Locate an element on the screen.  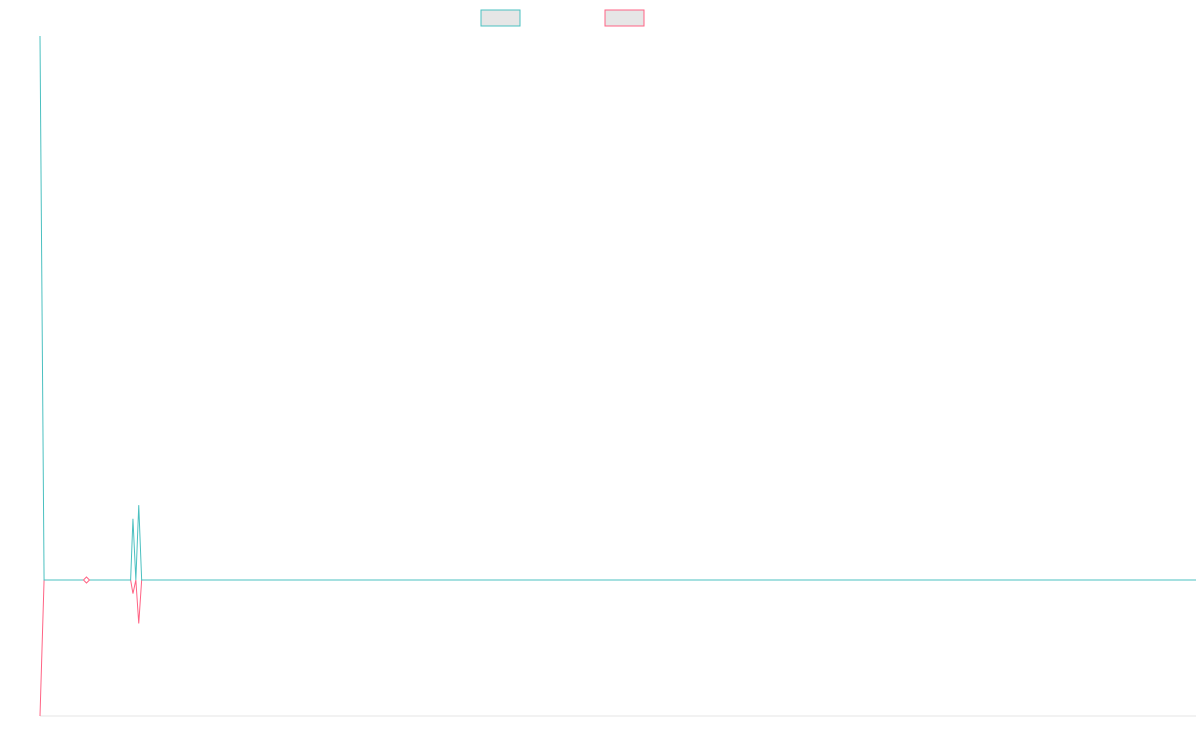
legend is located at coordinates (562, 18).